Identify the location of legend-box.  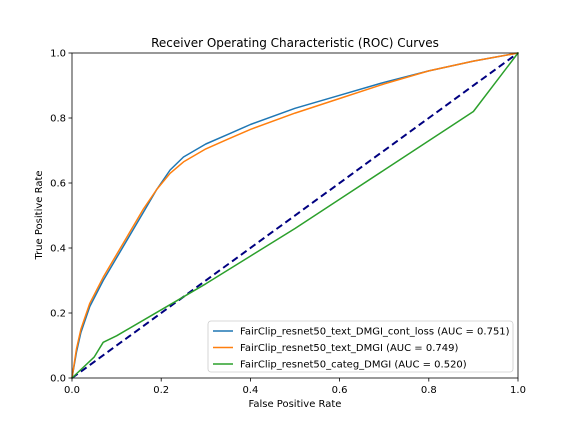
(360, 346).